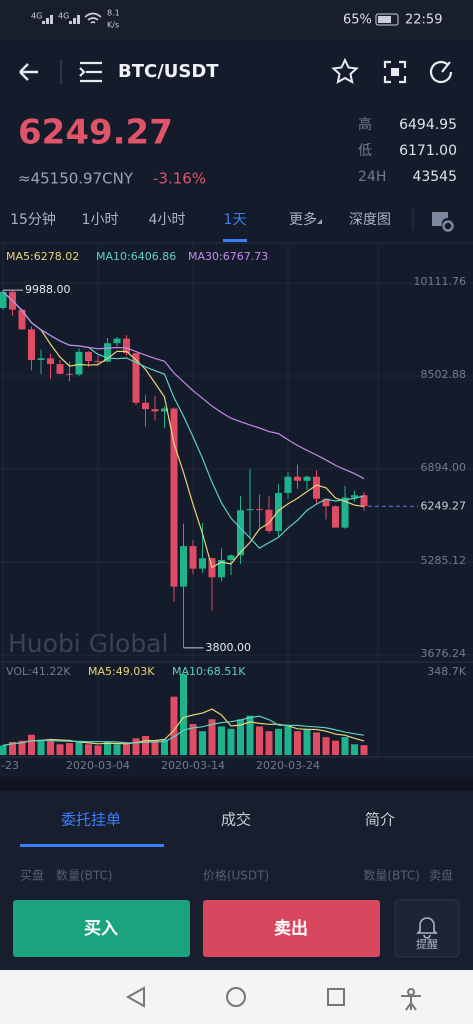 This screenshot has height=1024, width=473. I want to click on battery-level: 65%, so click(357, 20).